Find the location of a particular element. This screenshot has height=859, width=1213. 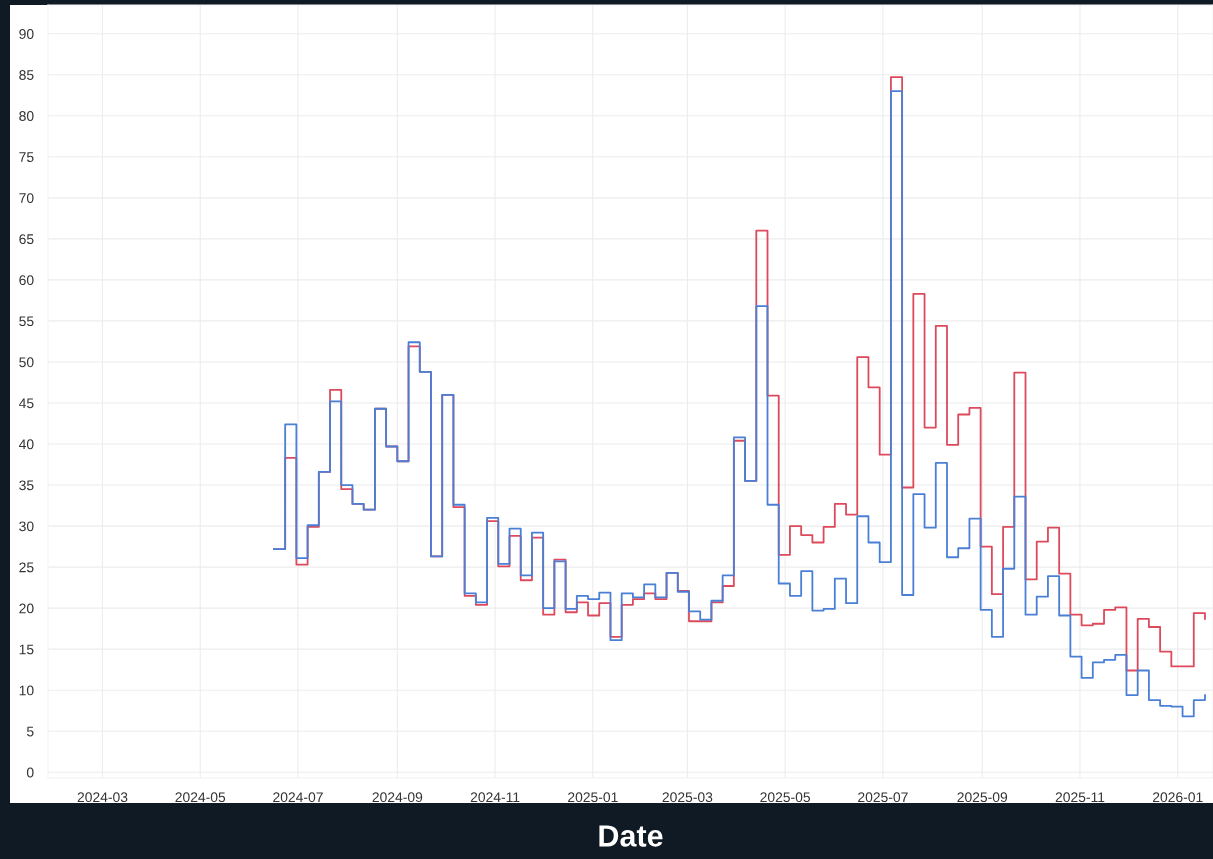

y-tick-label: 15 is located at coordinates (26, 649).